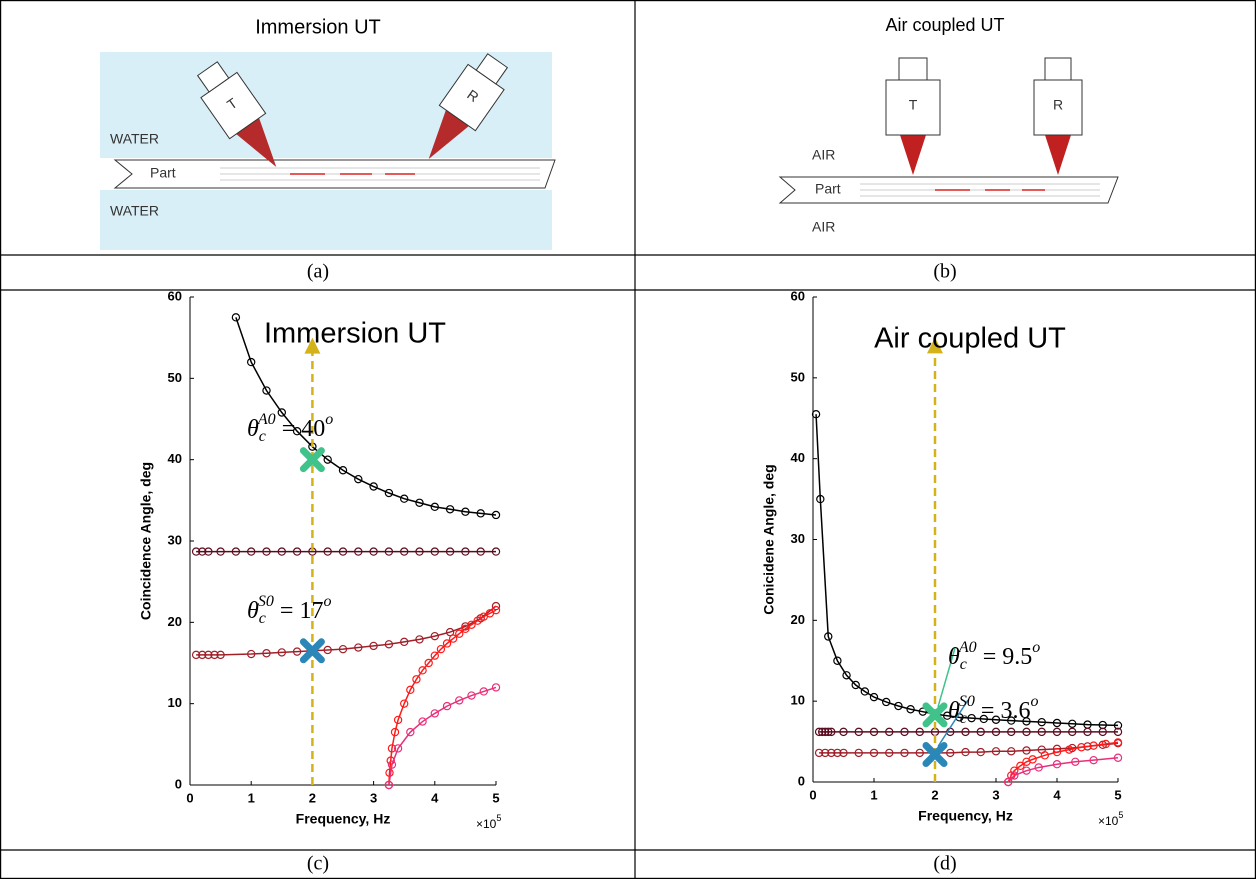 Image resolution: width=1256 pixels, height=879 pixels. Describe the element at coordinates (967, 647) in the screenshot. I see `angle-sup: A0` at that location.